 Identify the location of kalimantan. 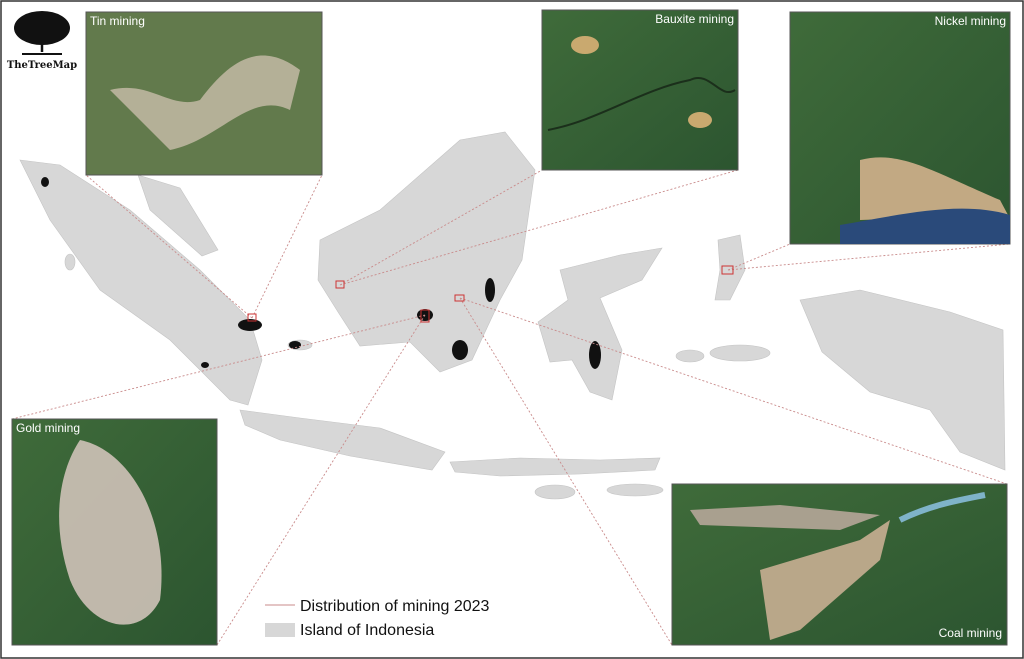
(426, 252).